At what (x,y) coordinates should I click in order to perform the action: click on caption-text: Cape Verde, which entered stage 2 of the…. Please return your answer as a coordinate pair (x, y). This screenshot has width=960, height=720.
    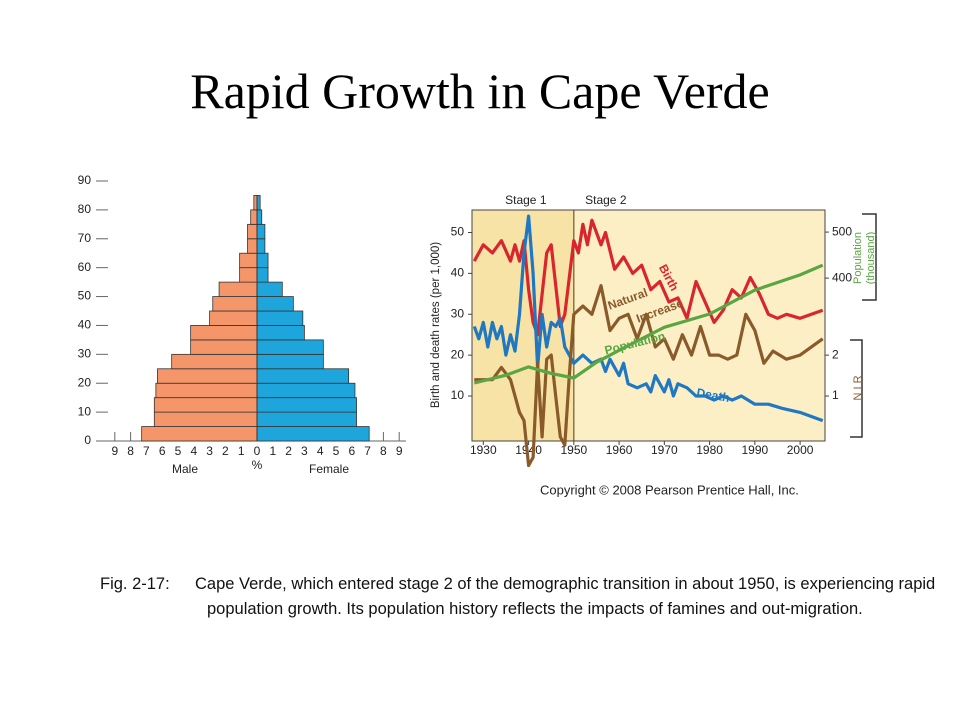
    Looking at the image, I should click on (565, 596).